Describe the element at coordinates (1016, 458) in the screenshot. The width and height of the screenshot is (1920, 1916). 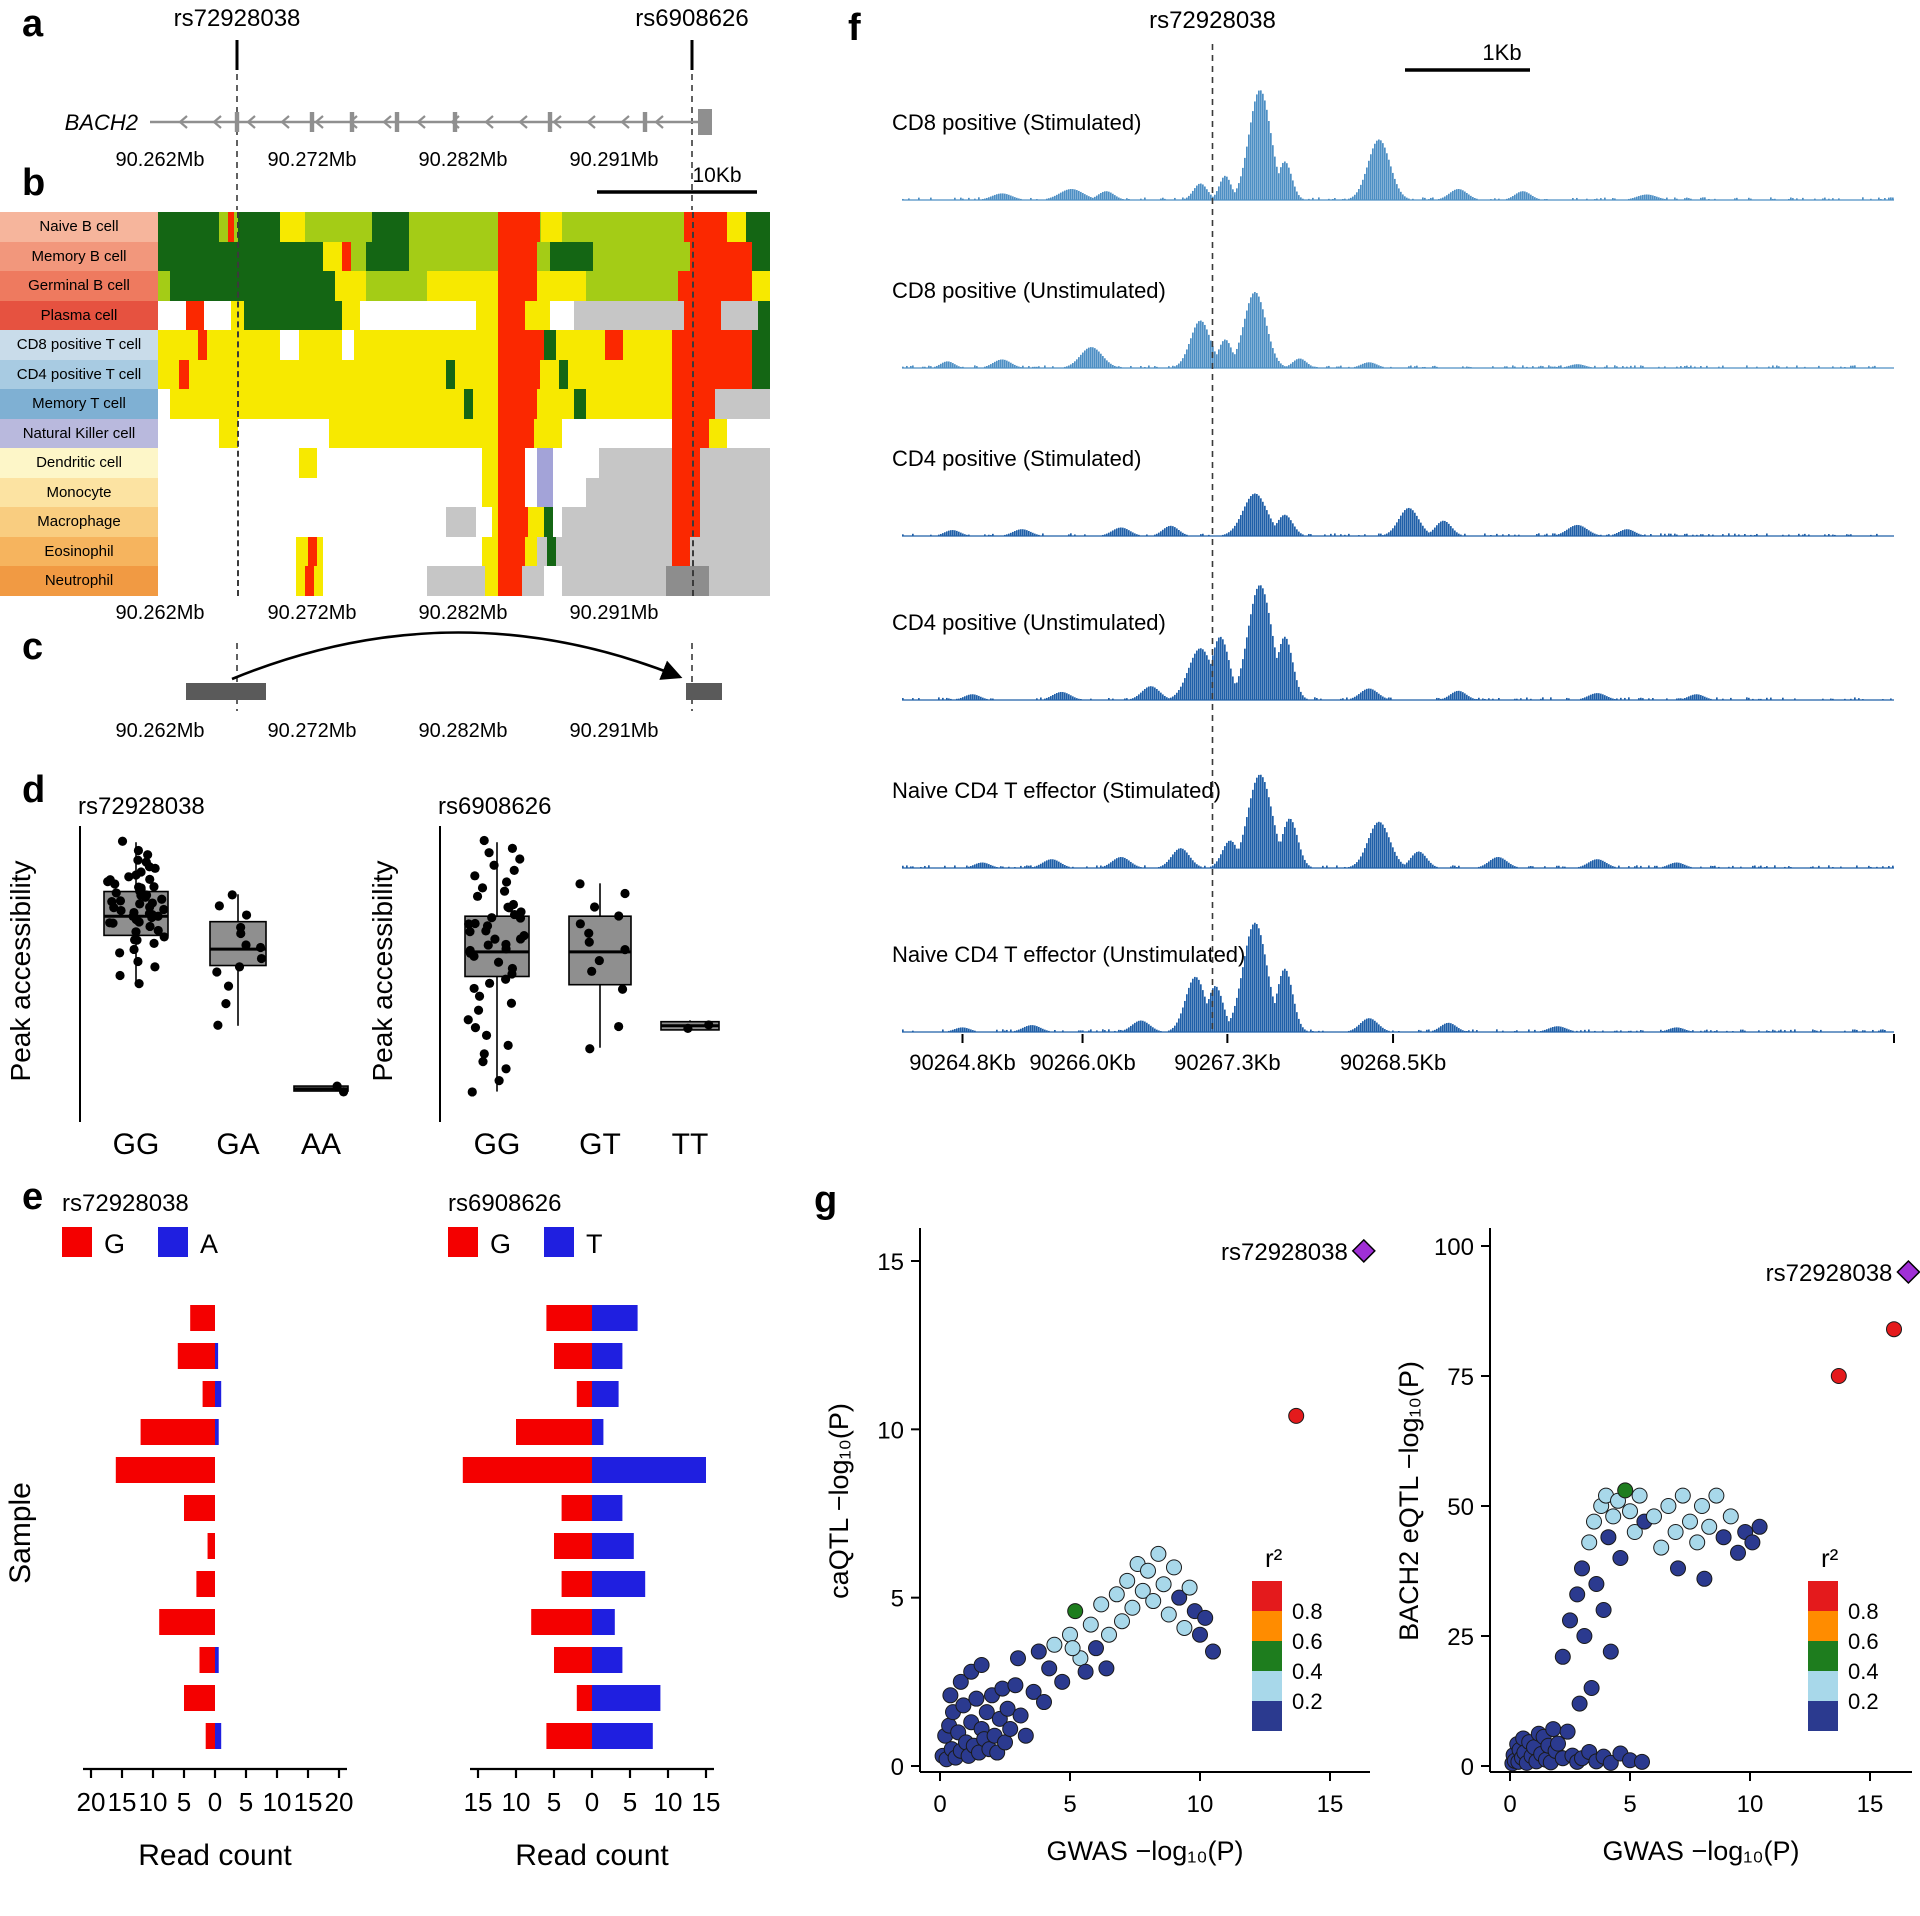
I see `svg-text: CD4 positive (Stimulated)` at that location.